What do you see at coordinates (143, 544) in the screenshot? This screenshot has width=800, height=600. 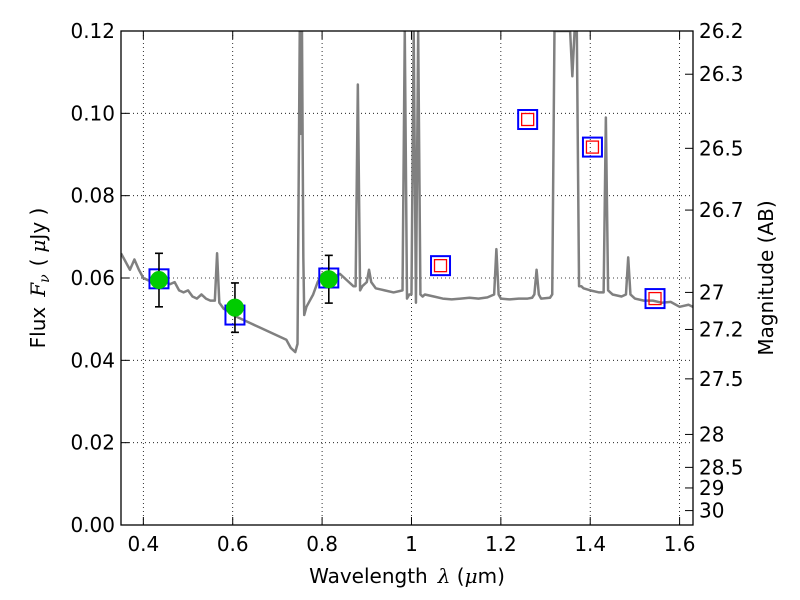 I see `x-tick-label: 0.4` at bounding box center [143, 544].